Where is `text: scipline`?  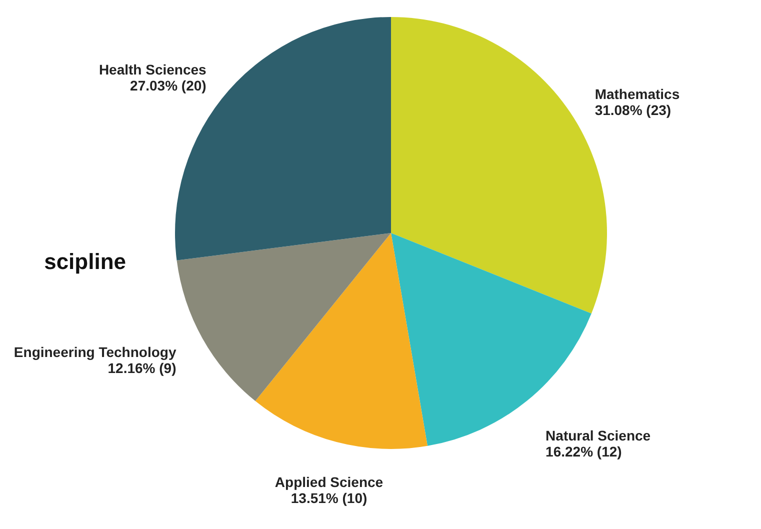 text: scipline is located at coordinates (85, 261).